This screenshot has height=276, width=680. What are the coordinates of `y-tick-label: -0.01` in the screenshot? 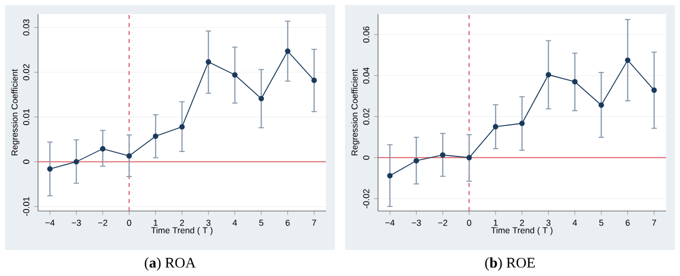 It's located at (26, 206).